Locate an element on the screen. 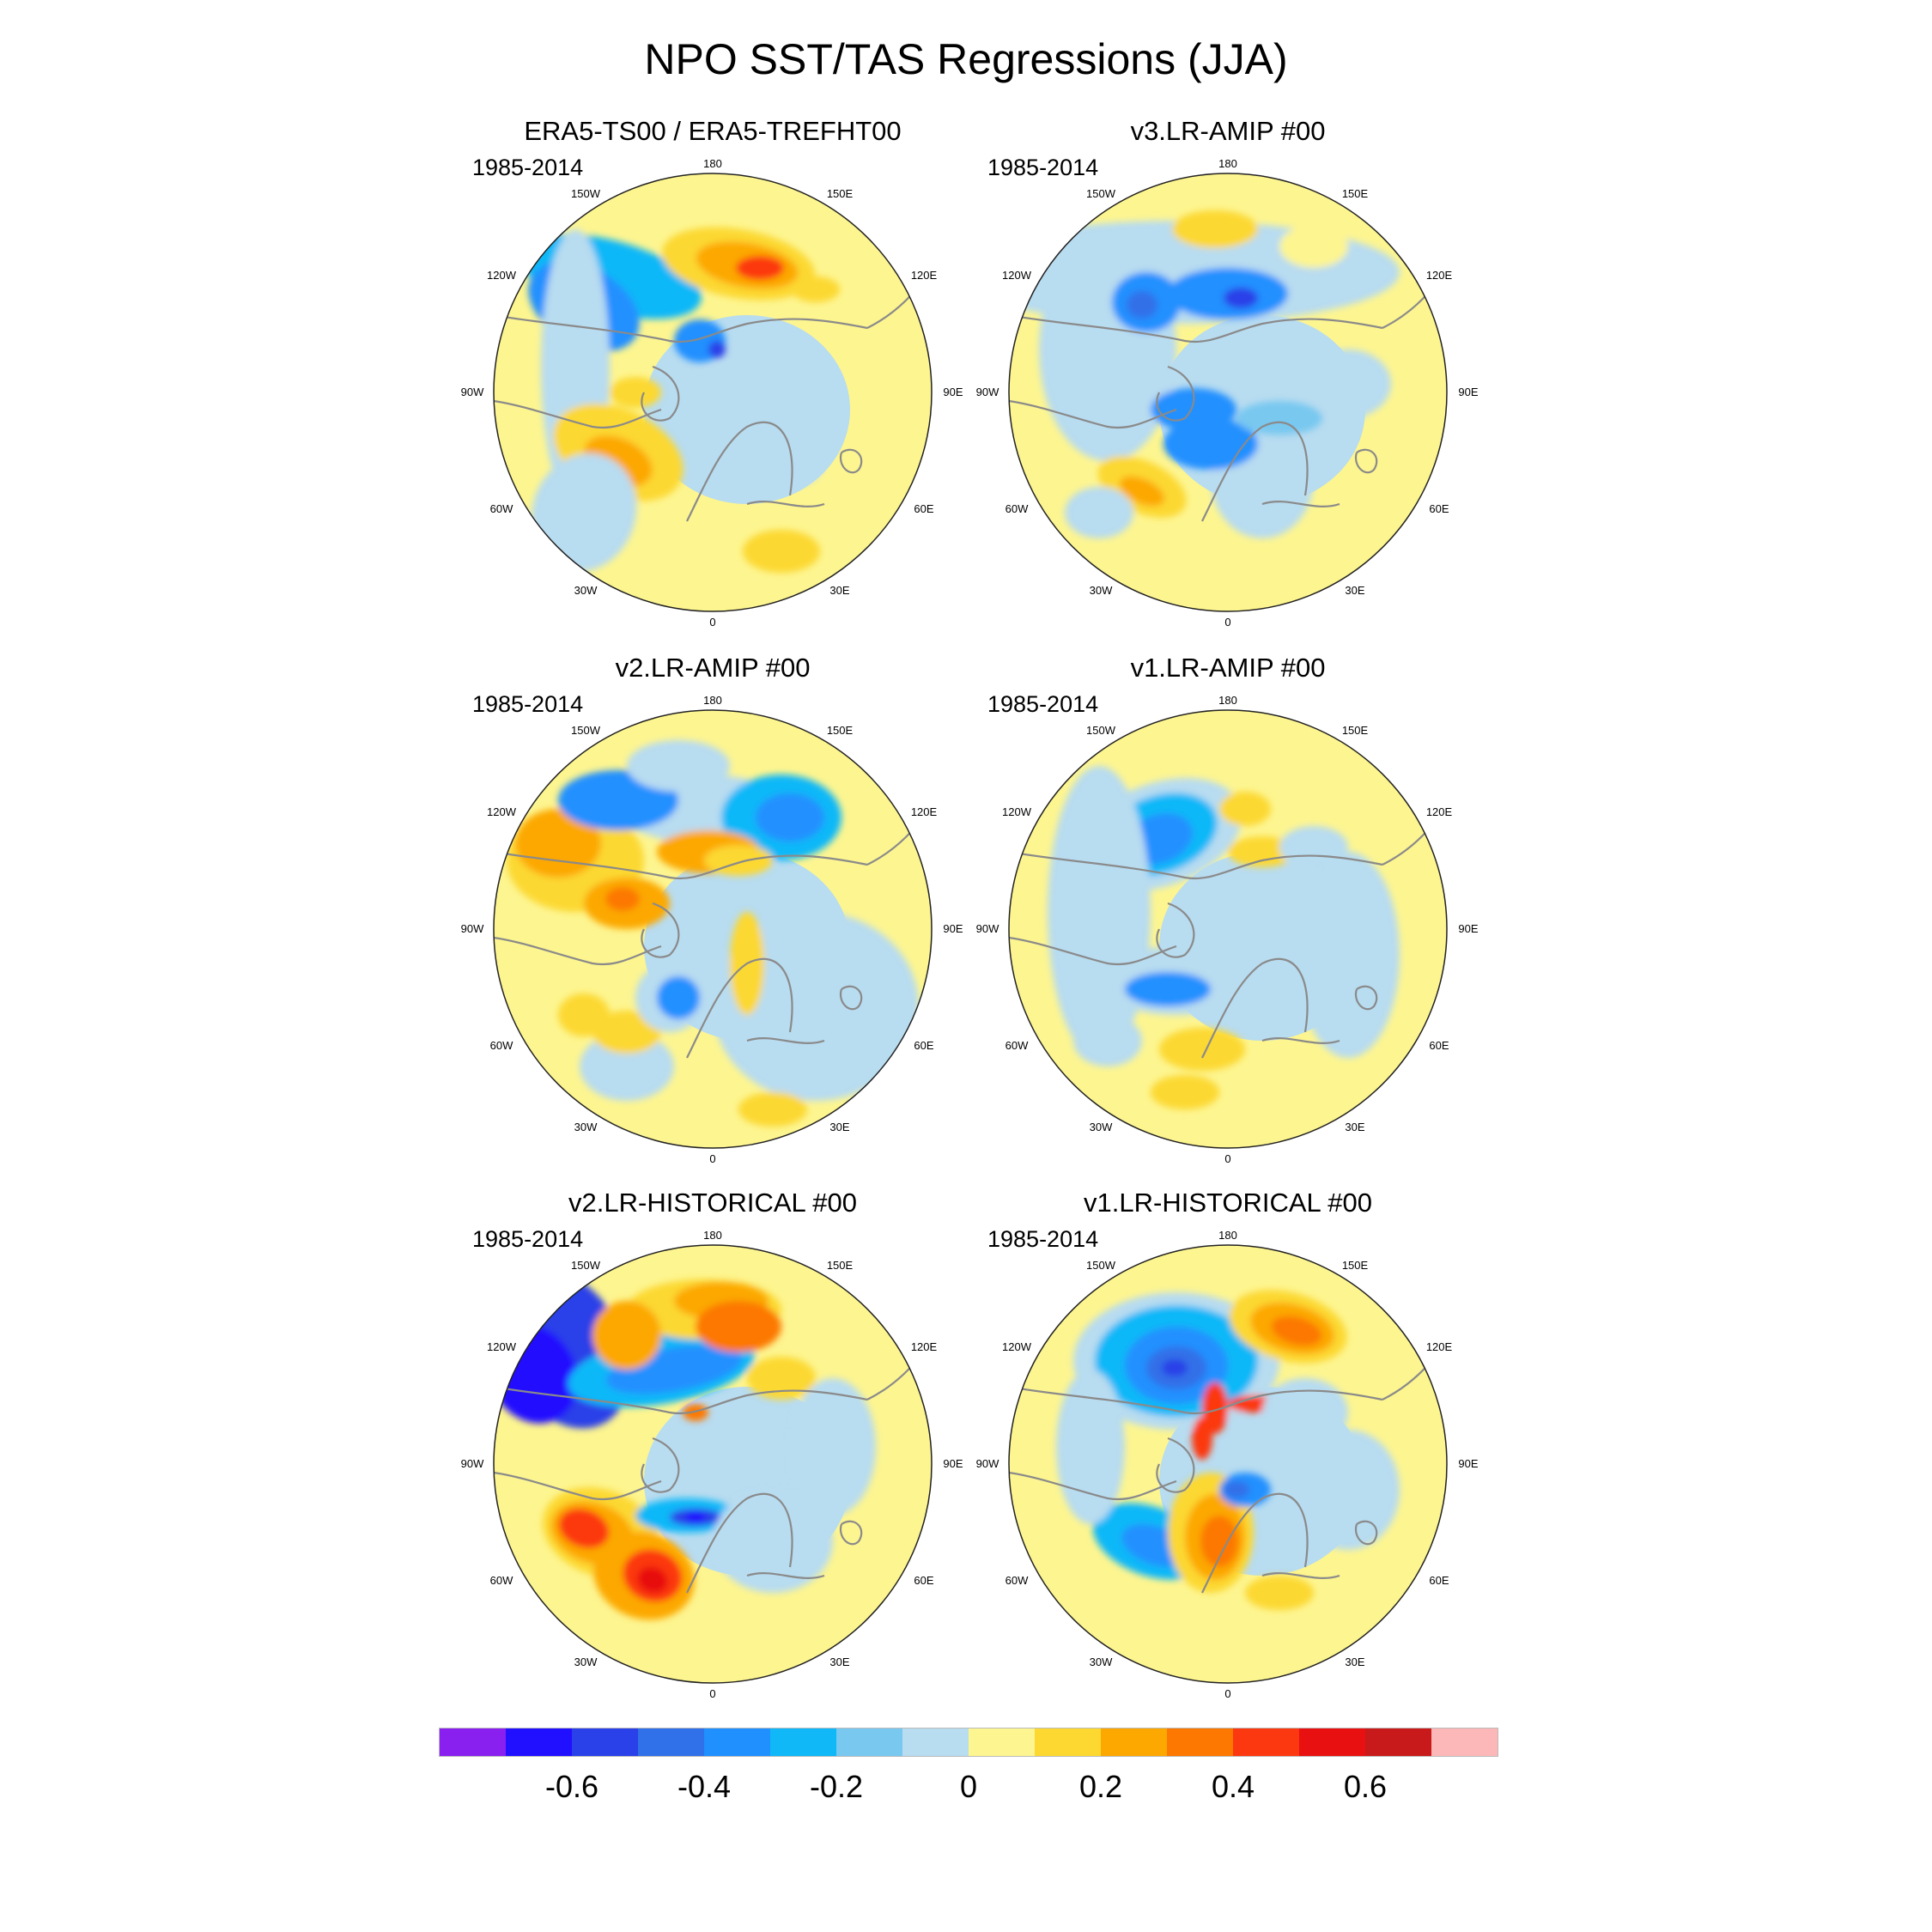  colorbar-tick-label: 0.4 is located at coordinates (1233, 1786).